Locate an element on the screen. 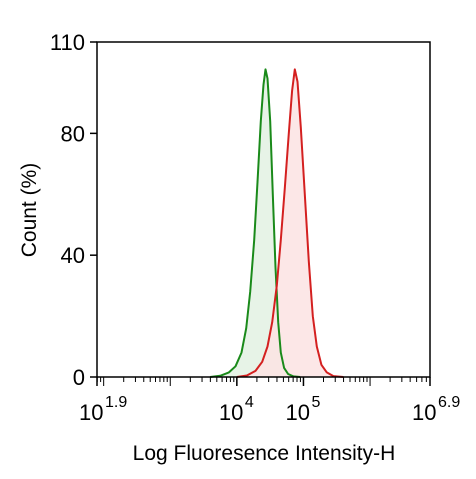  series-1-line is located at coordinates (255, 223).